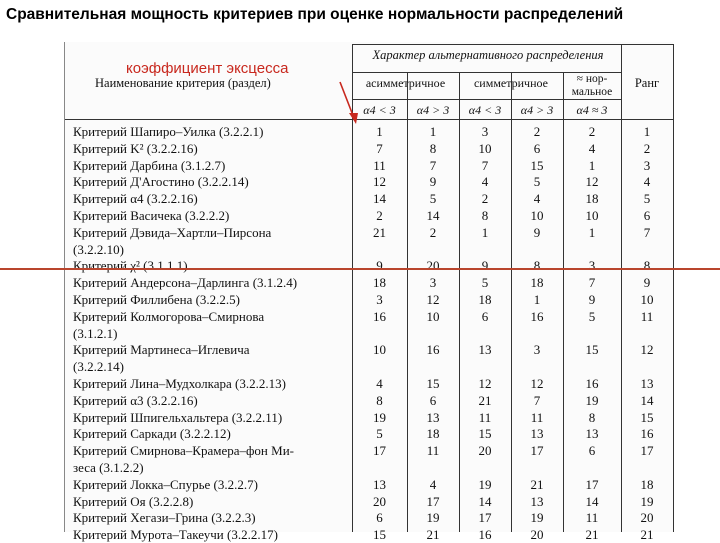 This screenshot has height=543, width=720. What do you see at coordinates (149, 165) in the screenshot?
I see `criterion-name: Критерий Дарбина (3.1.2.7)` at bounding box center [149, 165].